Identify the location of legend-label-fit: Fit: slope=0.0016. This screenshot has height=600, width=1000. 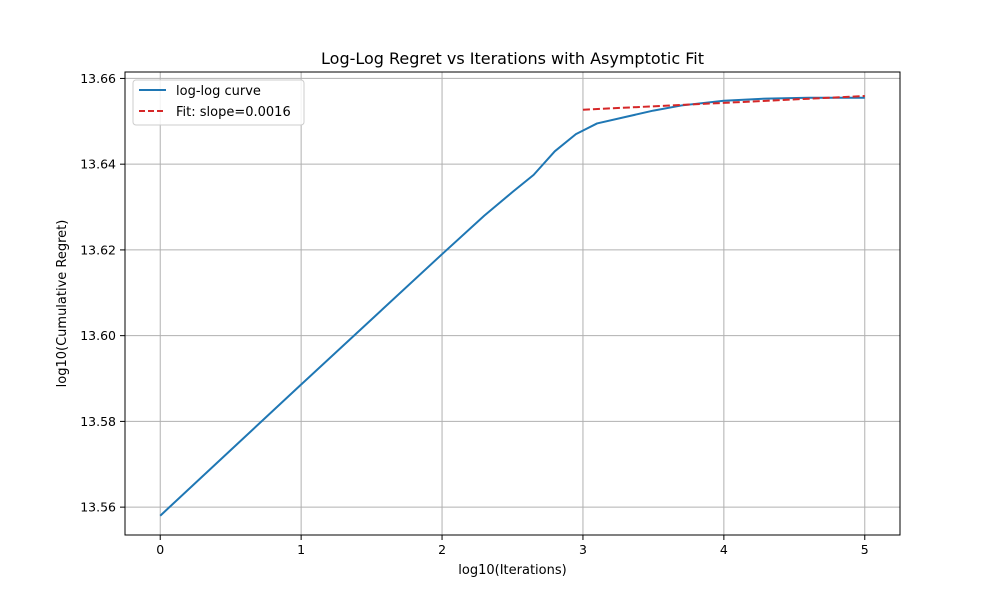
(233, 112).